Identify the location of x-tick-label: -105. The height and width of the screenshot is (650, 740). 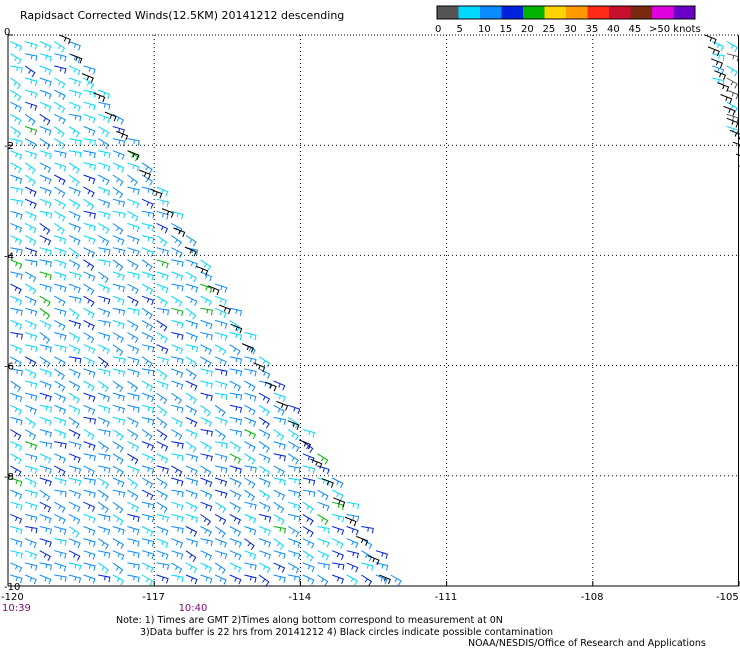
(727, 597).